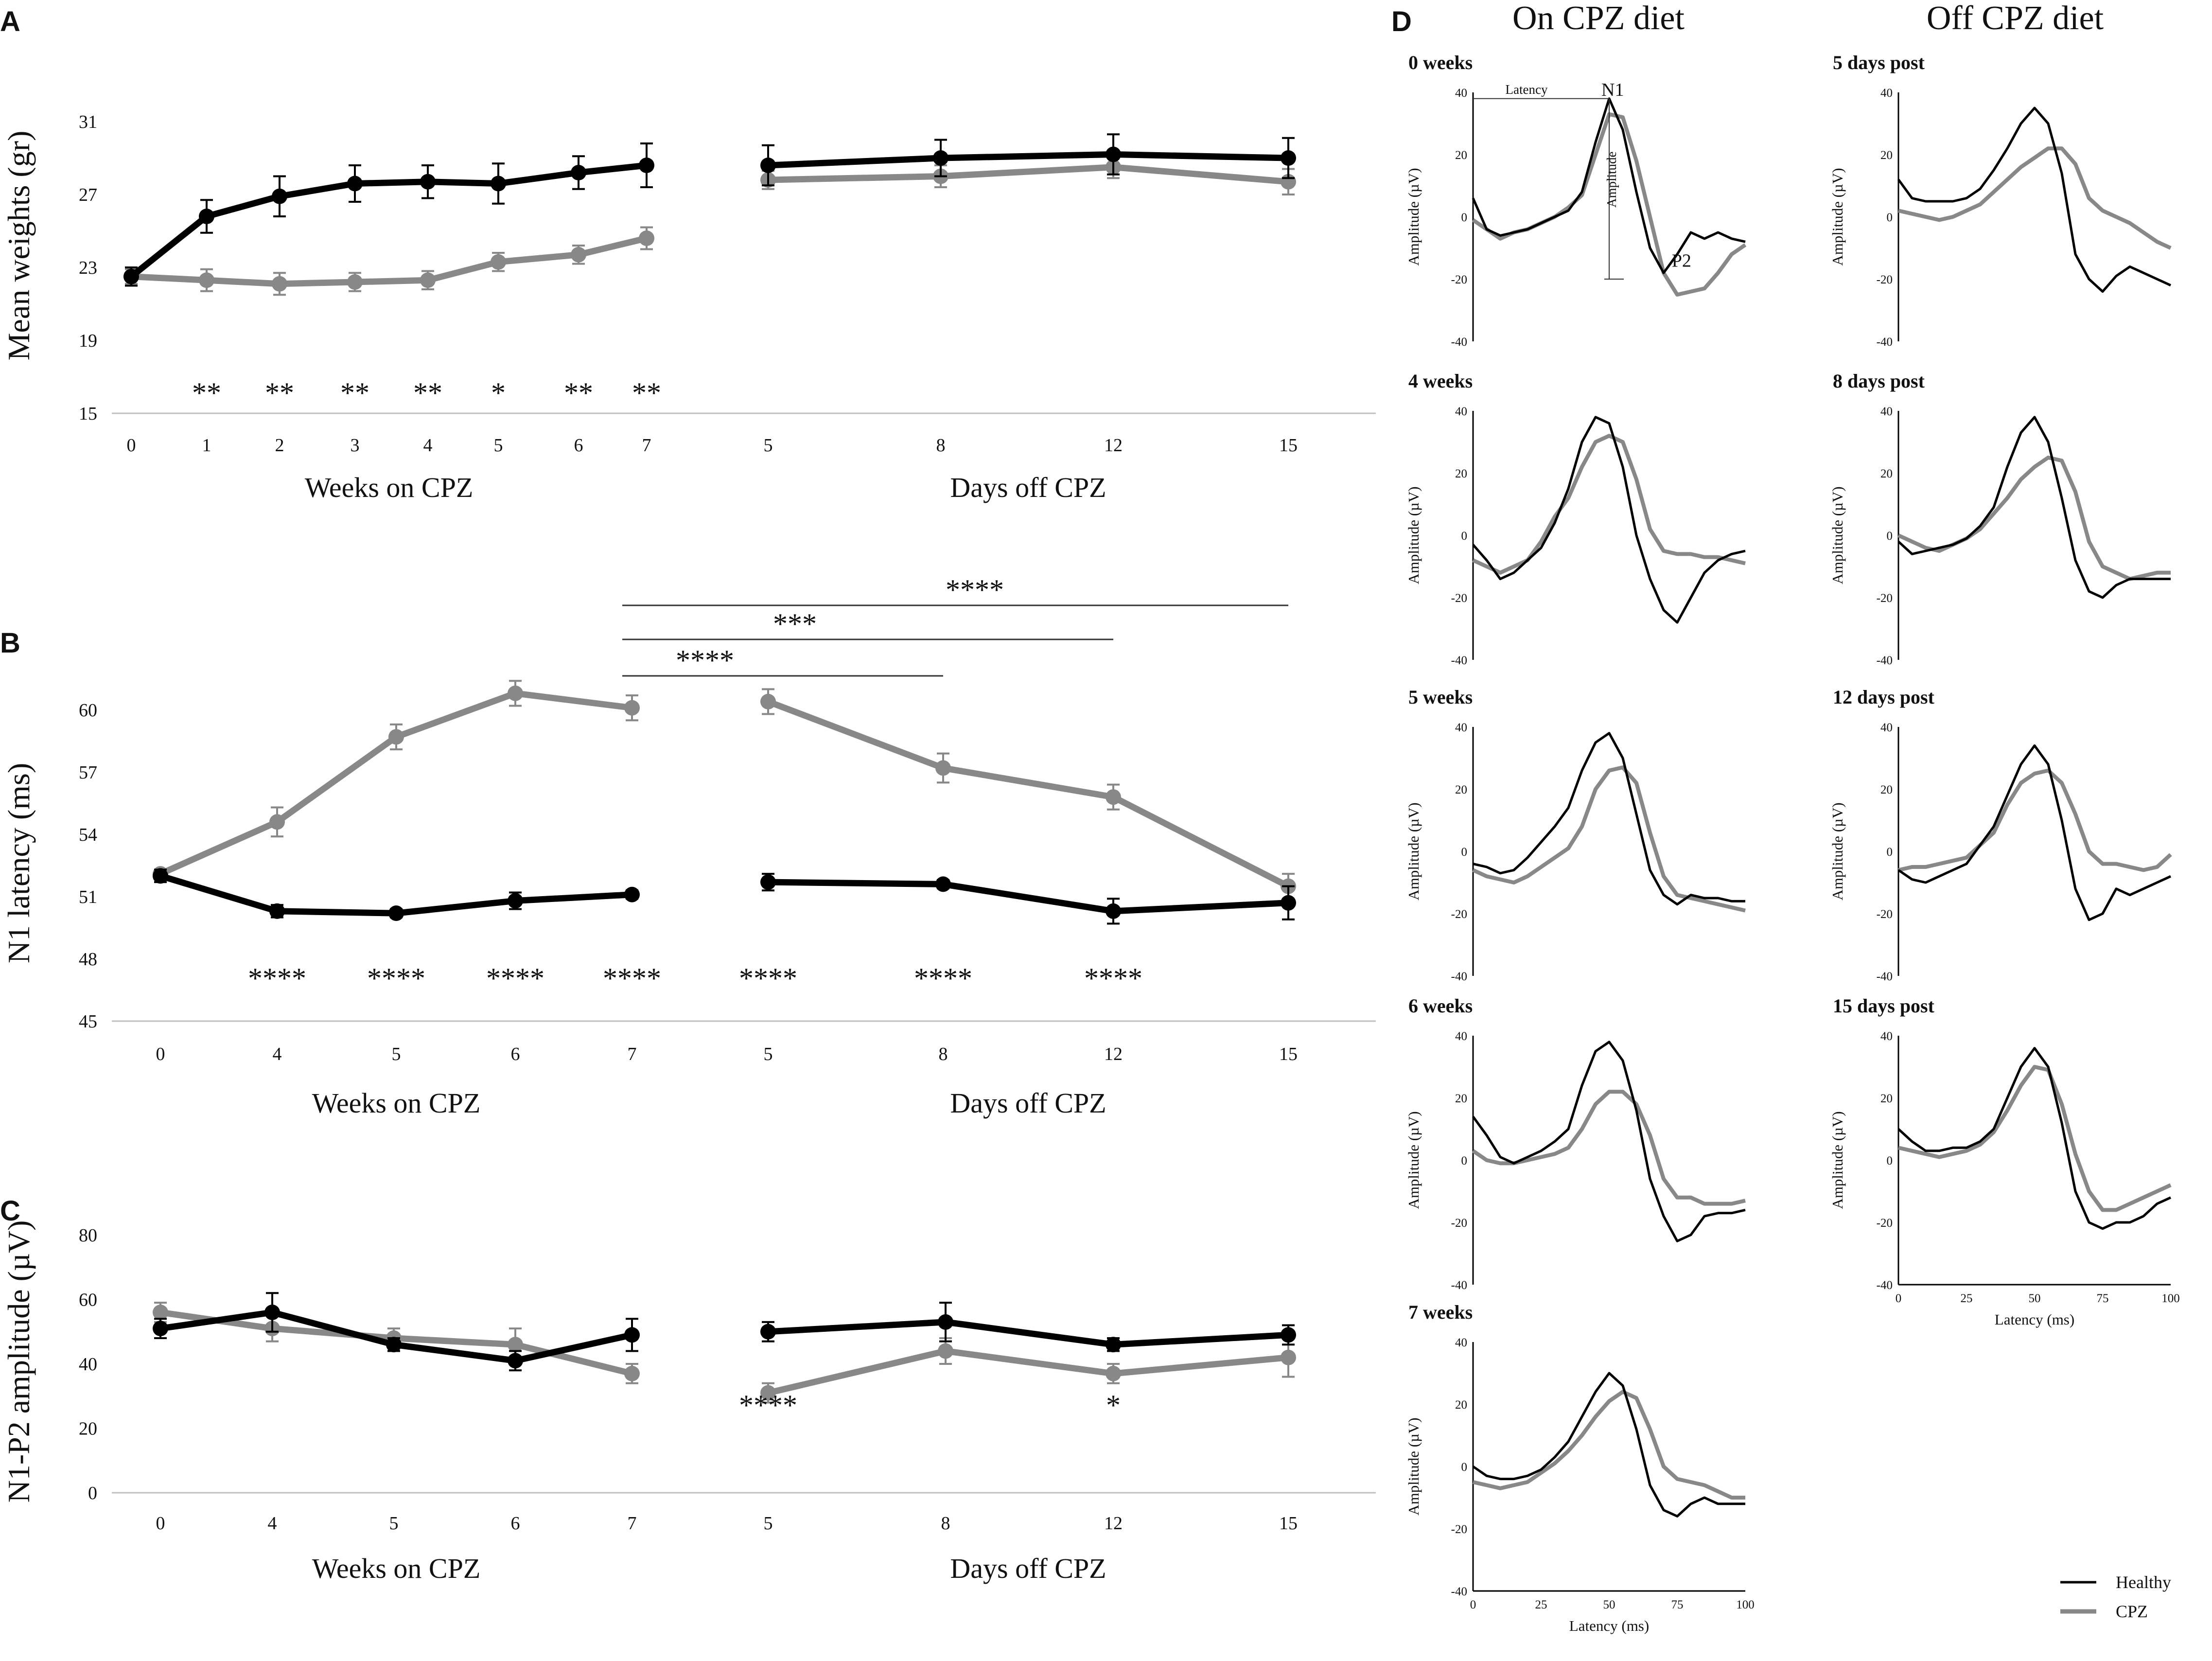 The height and width of the screenshot is (1661, 2212). Describe the element at coordinates (498, 393) in the screenshot. I see `significance-stars: *` at that location.